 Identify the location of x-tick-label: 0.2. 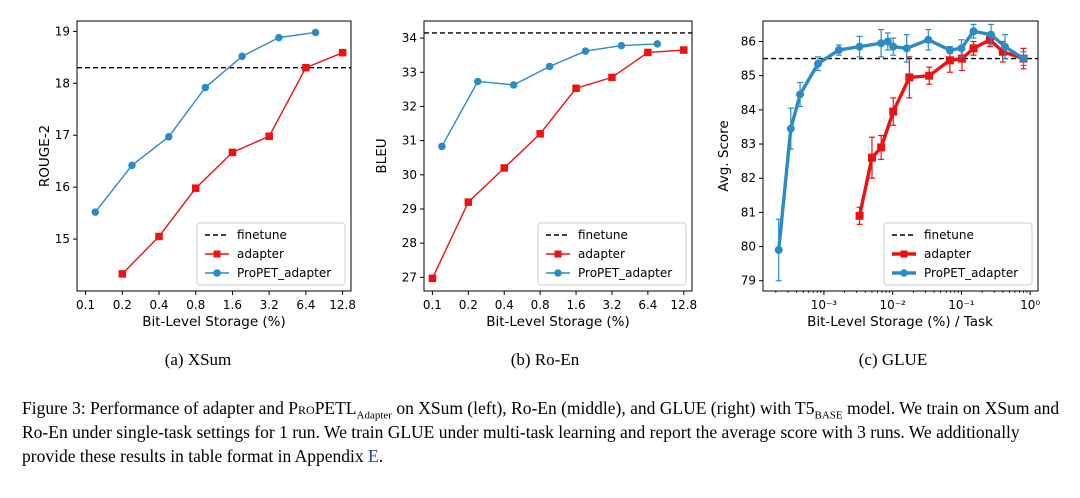
(122, 305).